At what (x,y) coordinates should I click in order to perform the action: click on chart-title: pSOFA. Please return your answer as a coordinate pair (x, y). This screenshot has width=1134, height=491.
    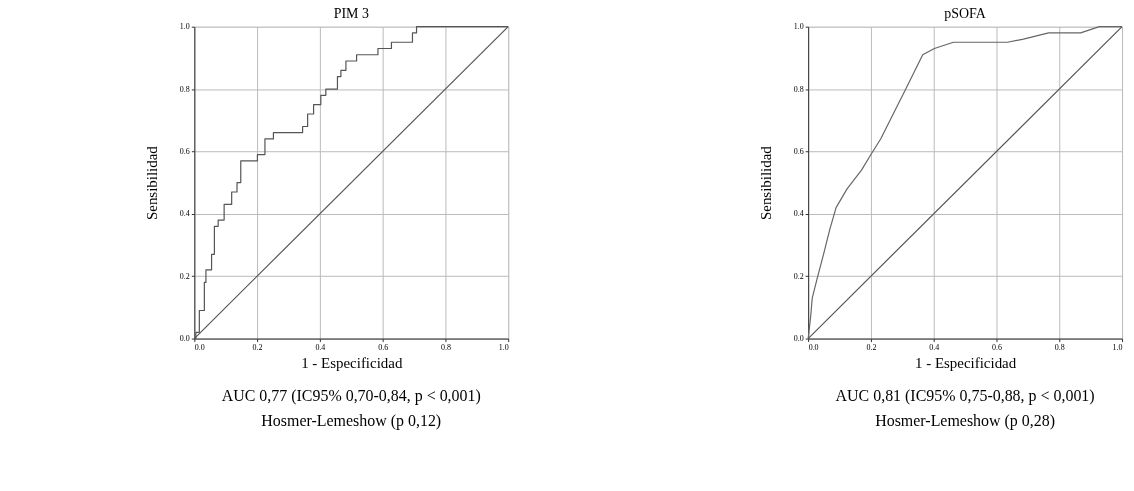
    Looking at the image, I should click on (965, 13).